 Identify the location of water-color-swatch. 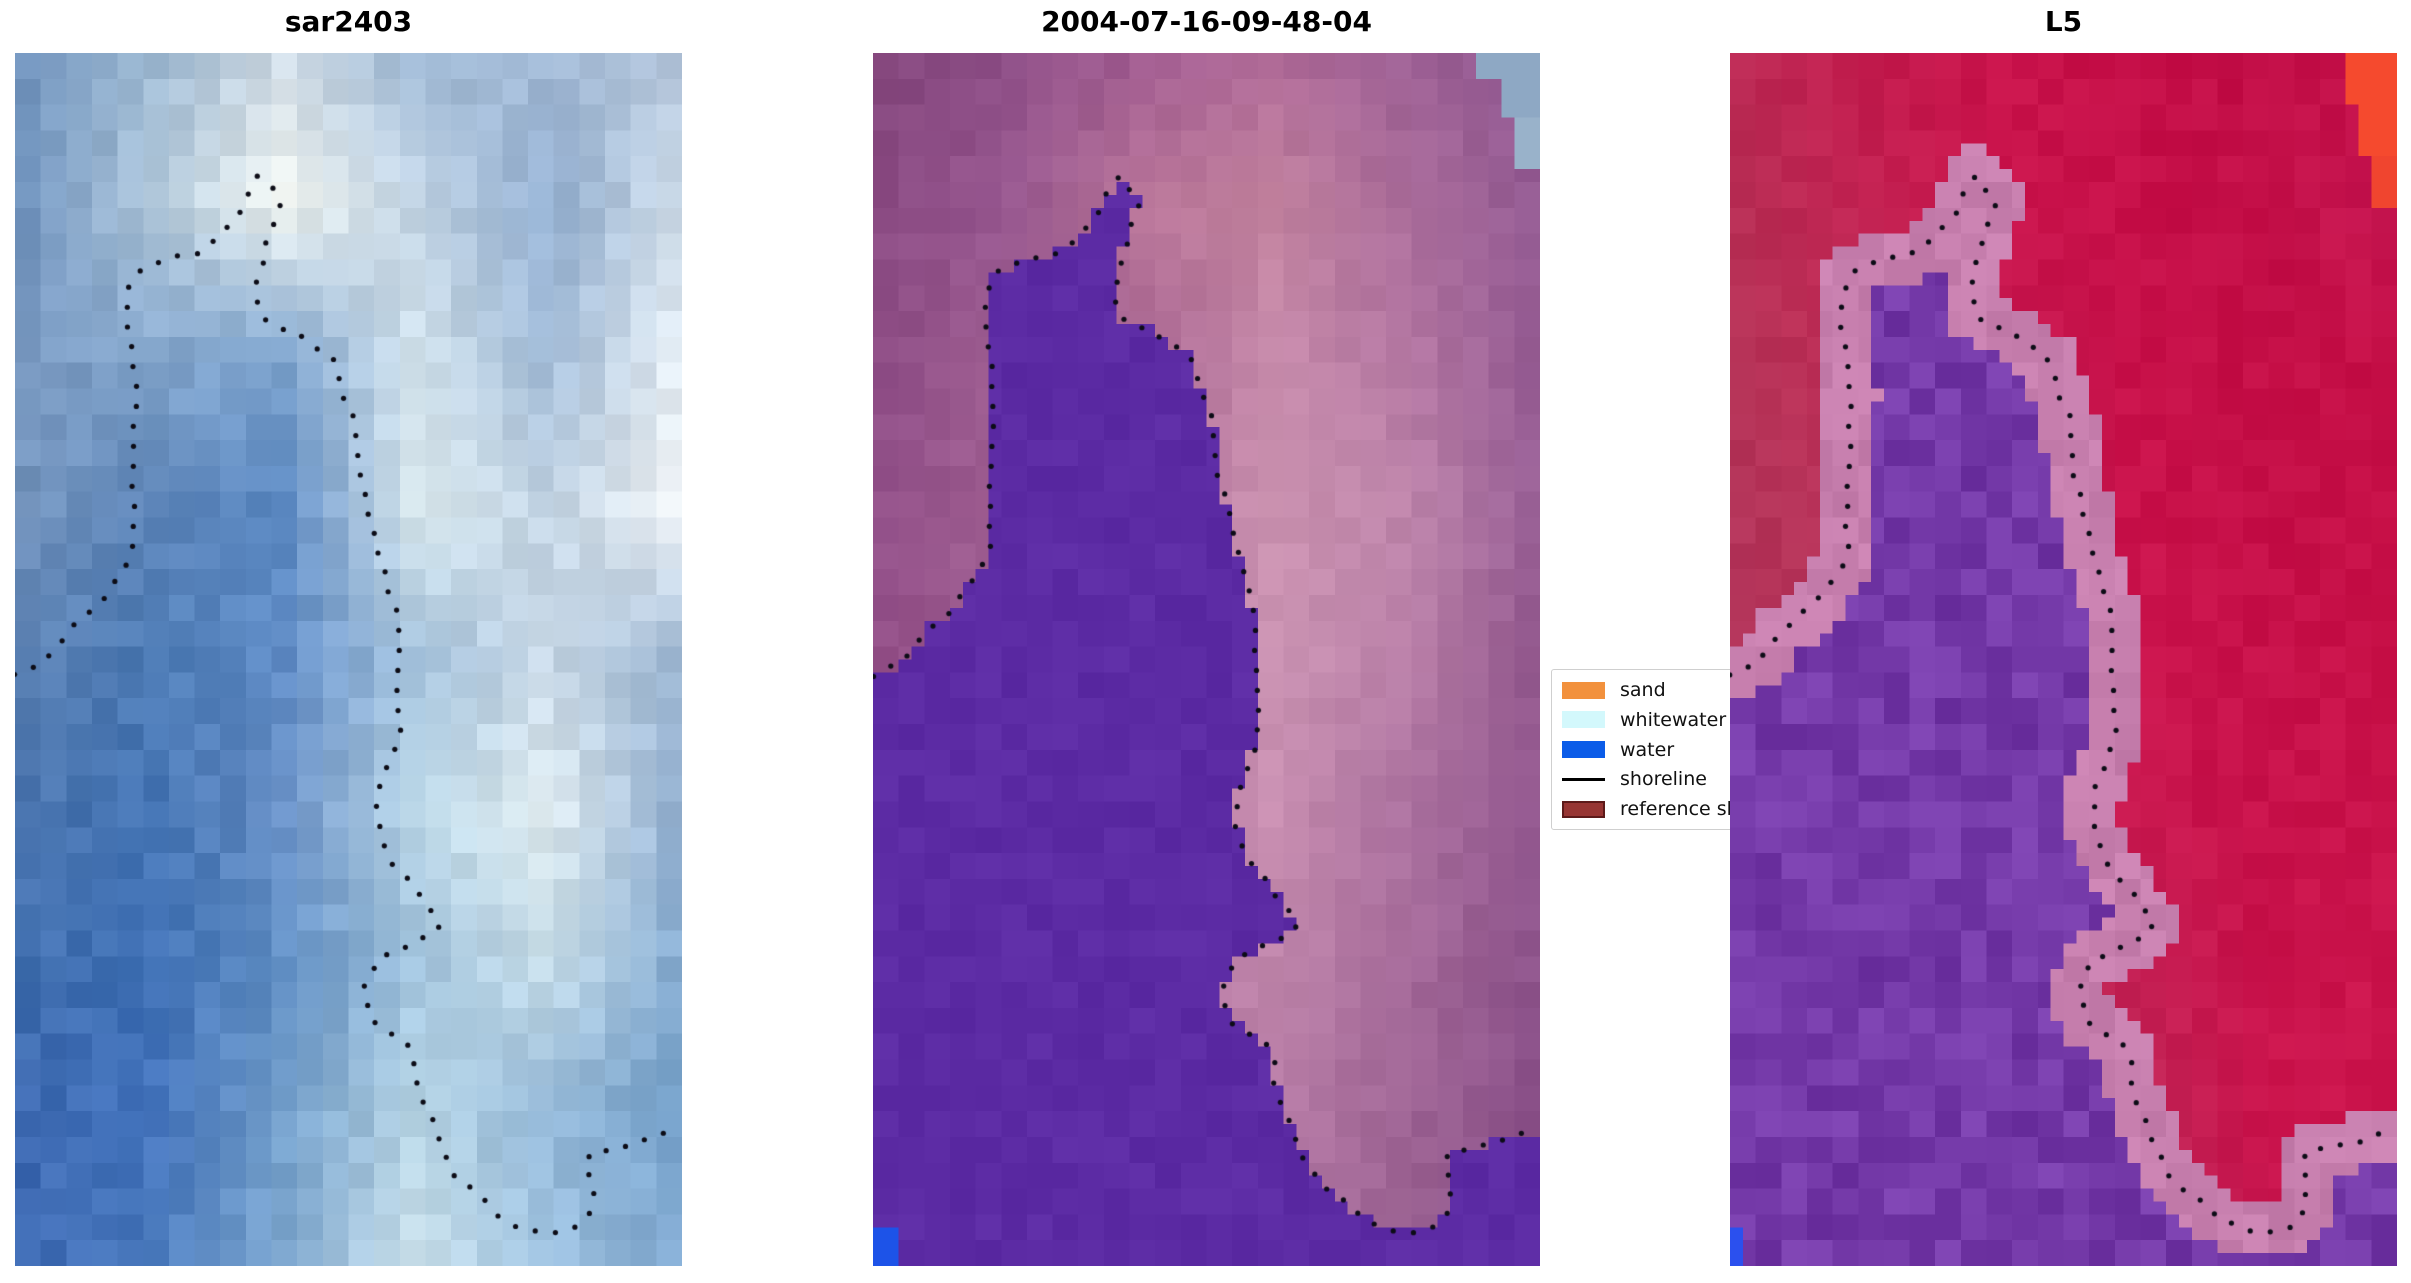
(1583, 749).